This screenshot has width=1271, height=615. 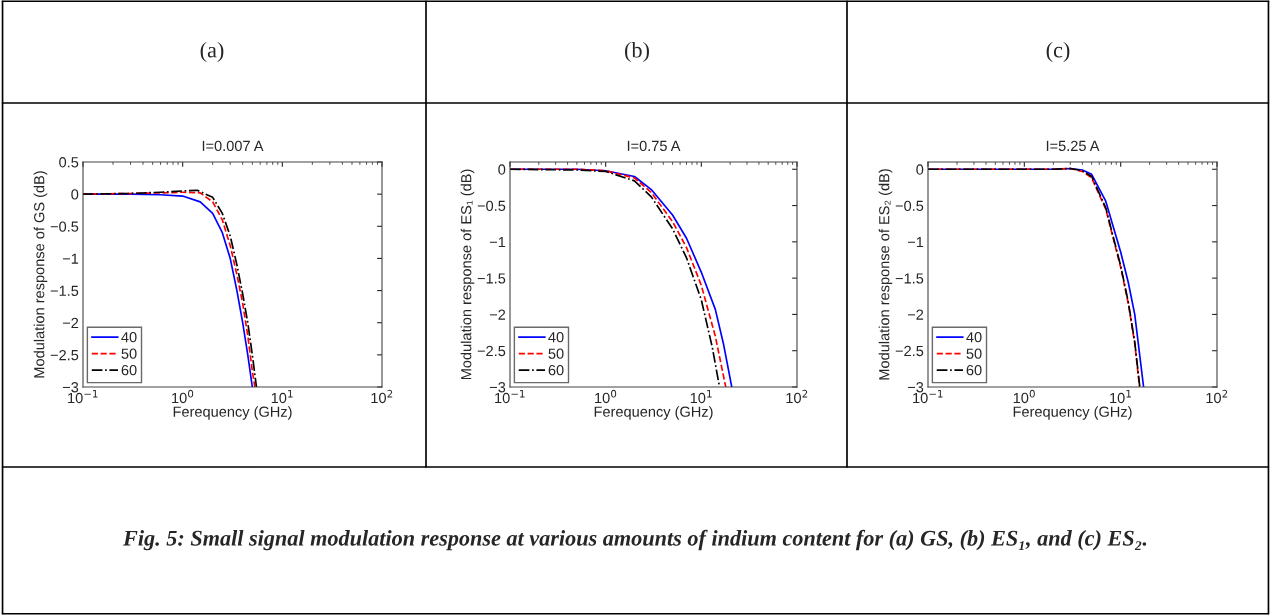 I want to click on y-axis-title: Modulation response of GS (dB), so click(x=40, y=274).